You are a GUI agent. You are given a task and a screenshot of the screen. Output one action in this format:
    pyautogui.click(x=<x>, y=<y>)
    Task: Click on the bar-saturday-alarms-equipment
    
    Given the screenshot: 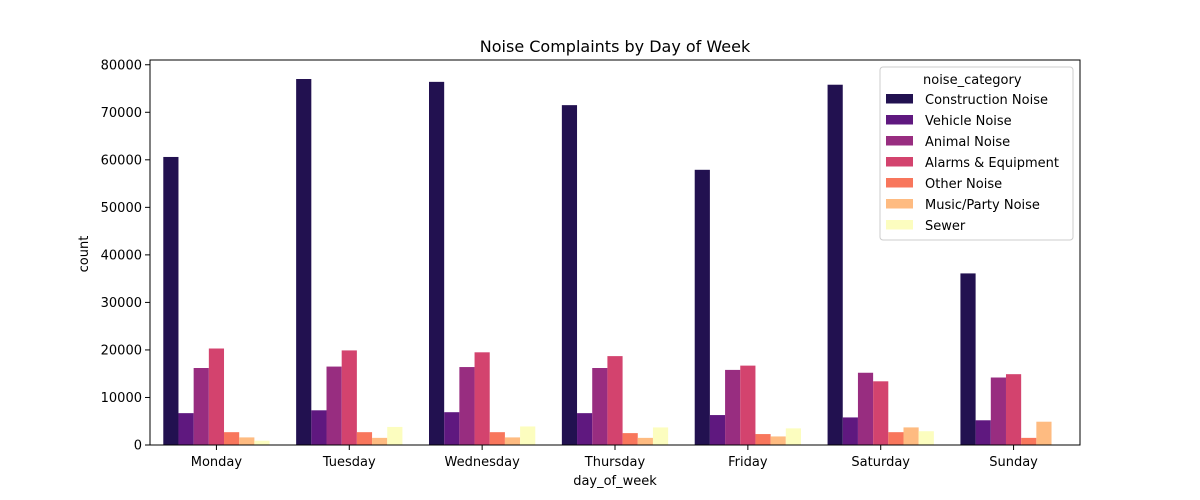 What is the action you would take?
    pyautogui.click(x=881, y=413)
    